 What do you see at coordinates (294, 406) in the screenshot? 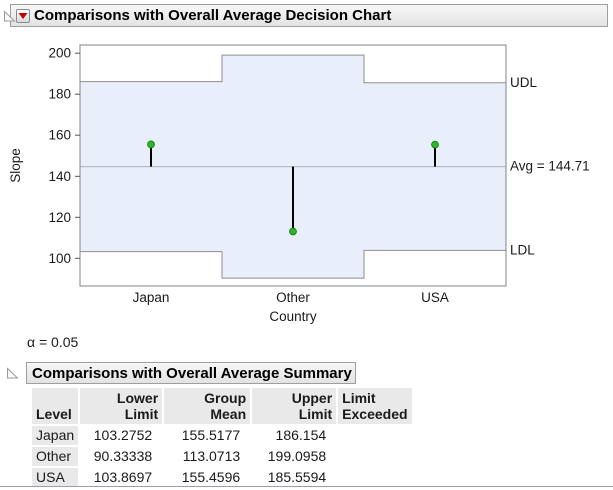
I see `column-header-upper-limit: Upper Limit` at bounding box center [294, 406].